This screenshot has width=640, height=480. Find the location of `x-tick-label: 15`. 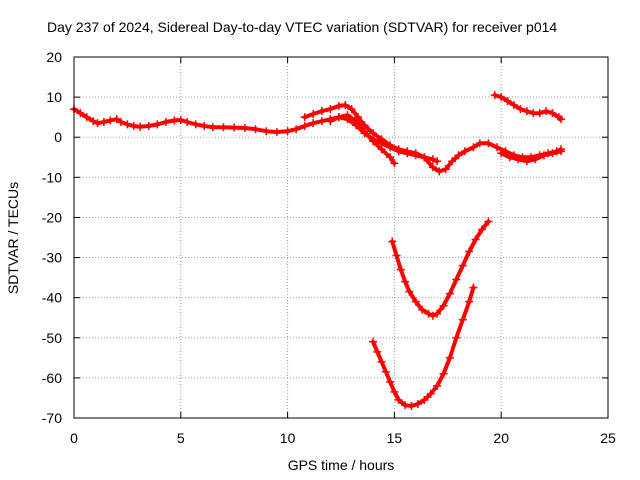

x-tick-label: 15 is located at coordinates (395, 438).